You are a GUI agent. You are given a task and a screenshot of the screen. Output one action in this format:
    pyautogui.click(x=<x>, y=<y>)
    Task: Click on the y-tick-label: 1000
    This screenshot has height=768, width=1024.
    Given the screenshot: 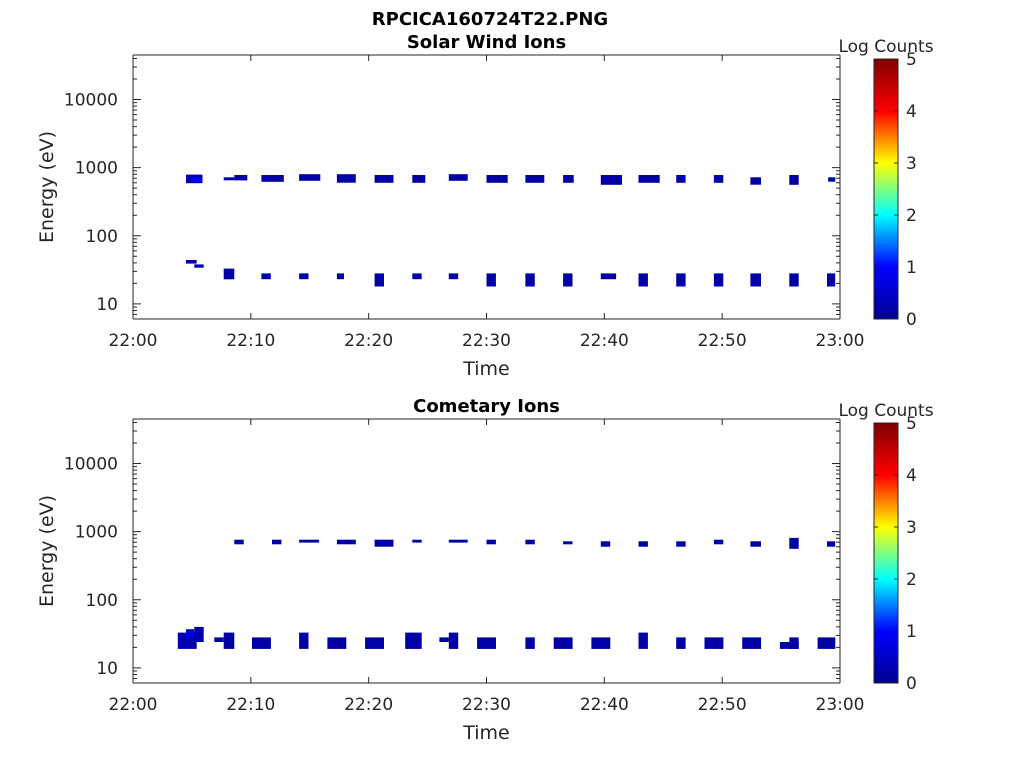 What is the action you would take?
    pyautogui.click(x=96, y=169)
    